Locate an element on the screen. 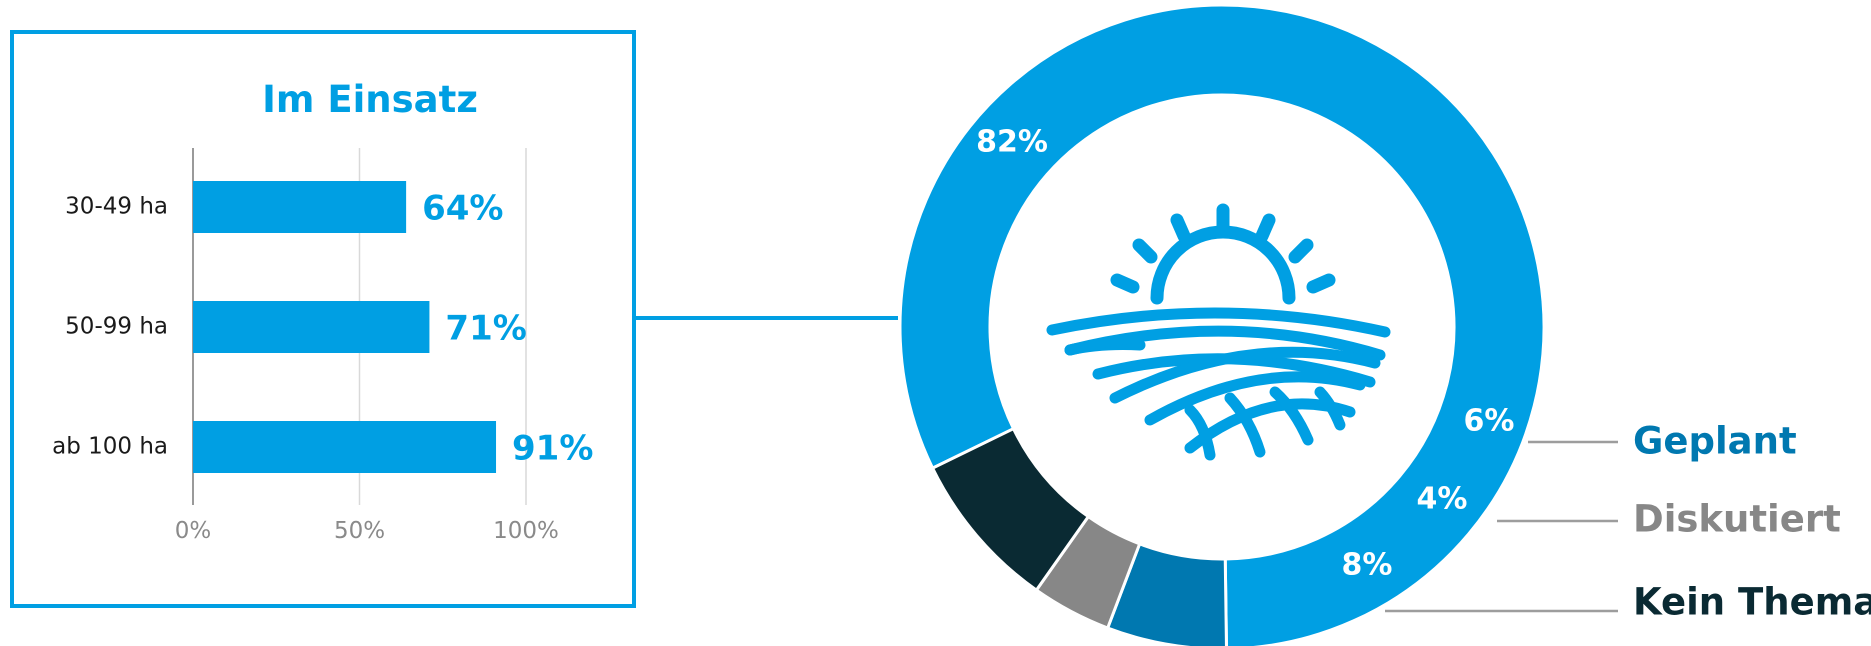  value-label: 71% is located at coordinates (485, 329).